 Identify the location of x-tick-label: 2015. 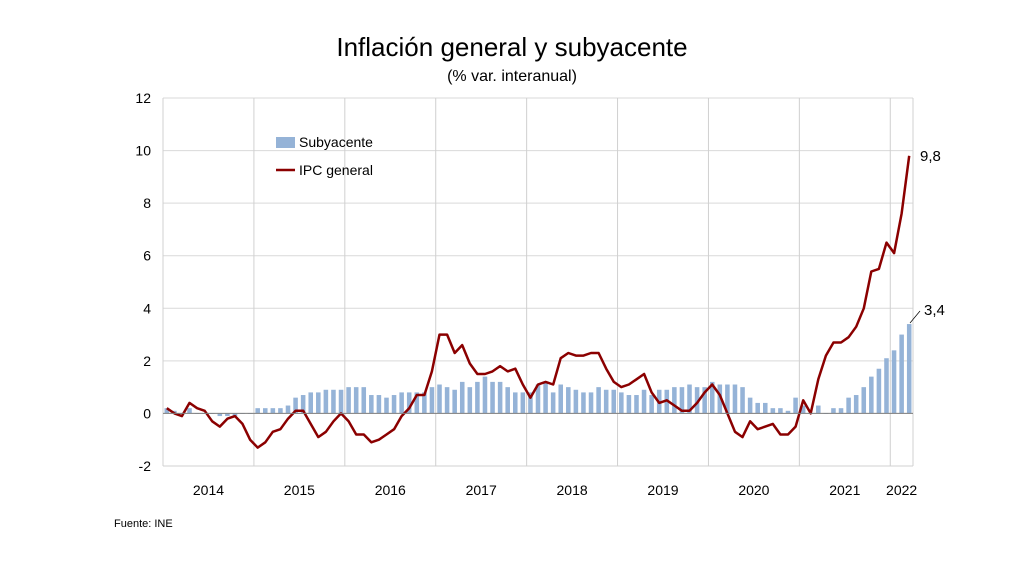
(299, 490).